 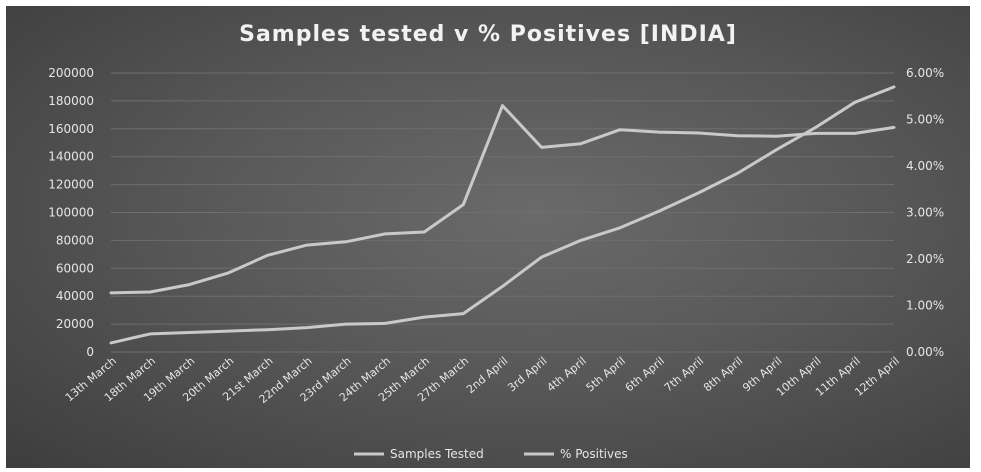 What do you see at coordinates (75, 324) in the screenshot?
I see `y-left-tick-label: 20000` at bounding box center [75, 324].